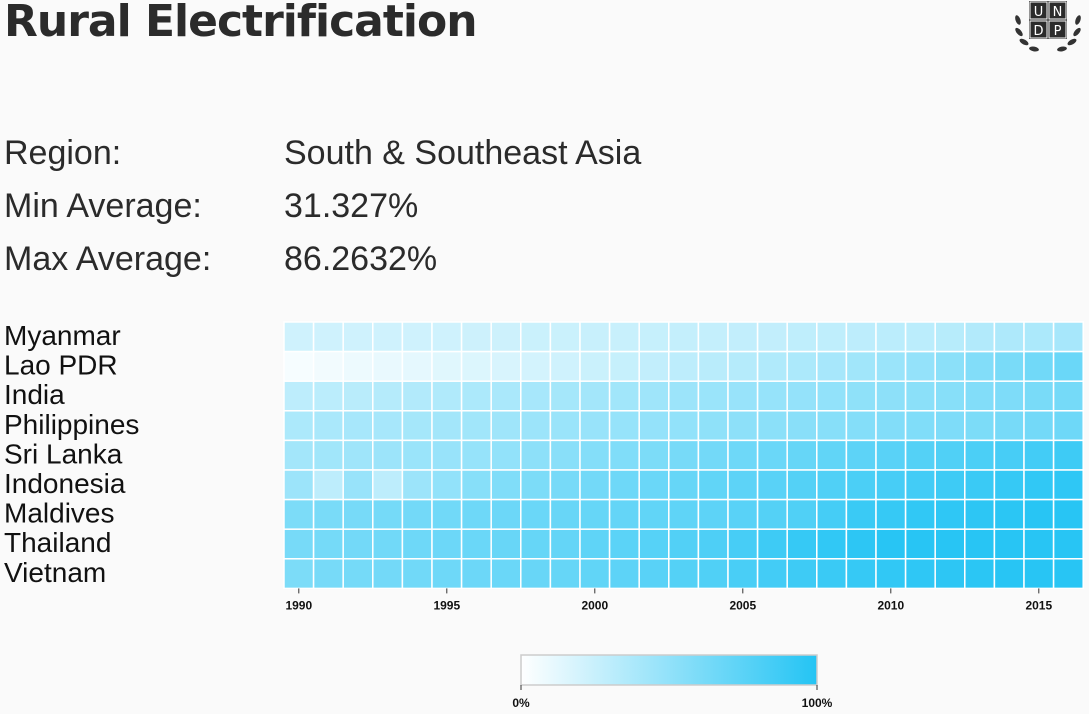 The height and width of the screenshot is (714, 1089). What do you see at coordinates (298, 605) in the screenshot?
I see `x-tick-label: 1990` at bounding box center [298, 605].